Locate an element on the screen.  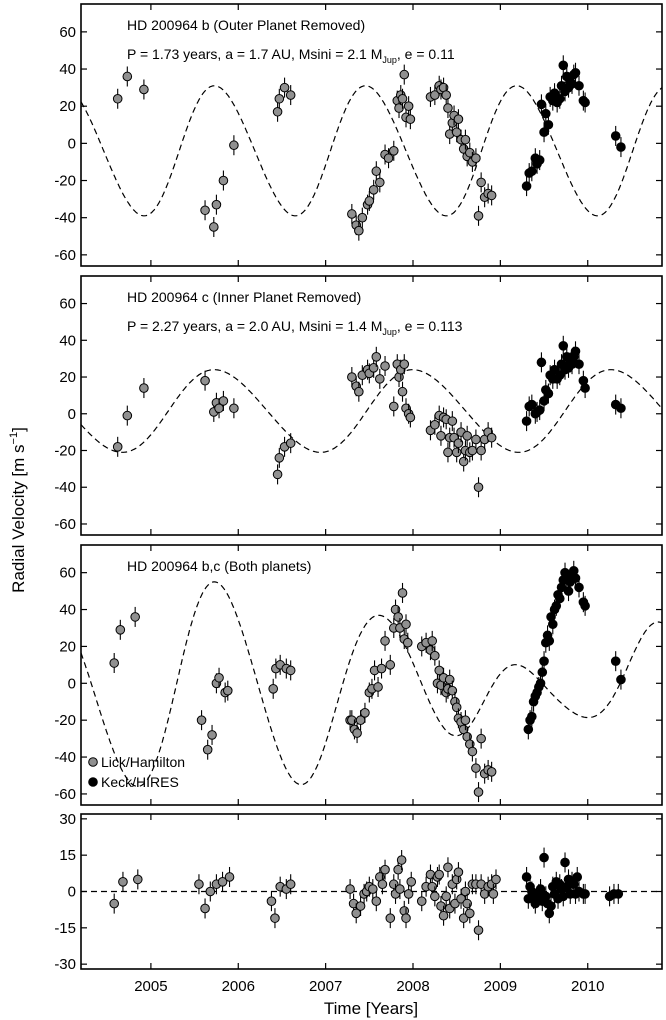
eccentricity: , e = 0.11 is located at coordinates (426, 54).